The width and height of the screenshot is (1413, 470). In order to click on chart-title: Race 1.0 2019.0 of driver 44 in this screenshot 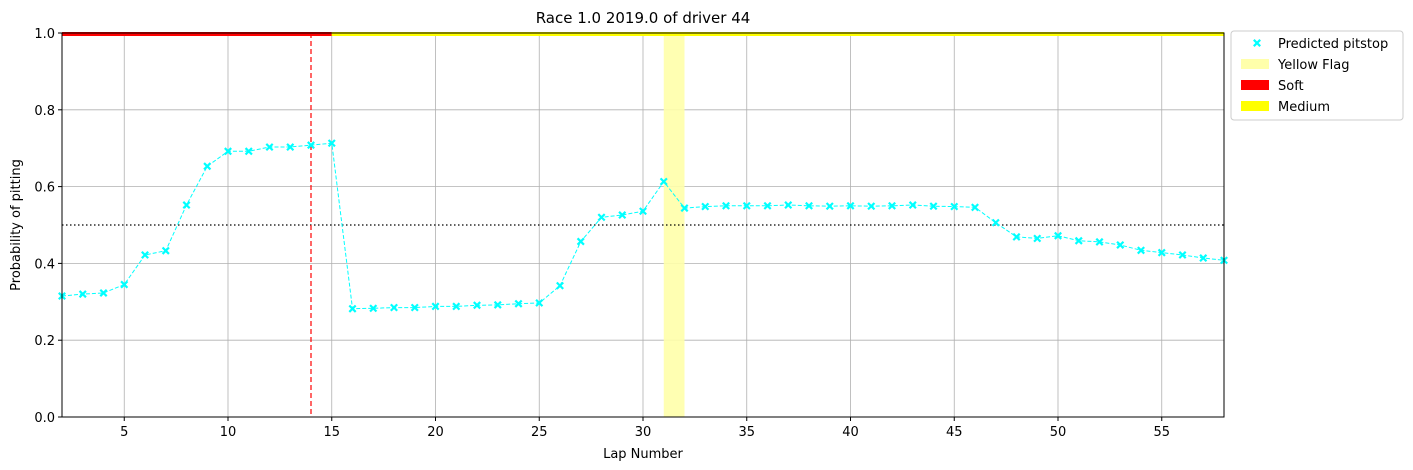, I will do `click(643, 18)`.